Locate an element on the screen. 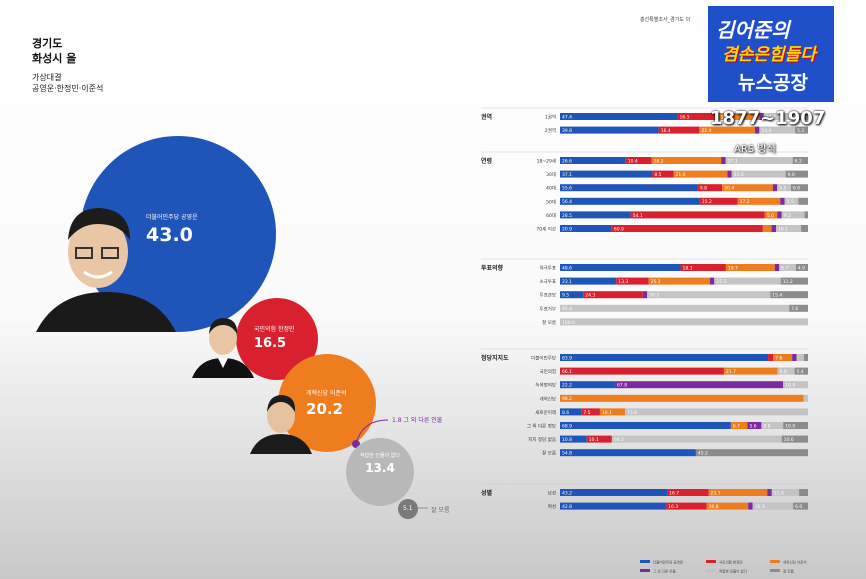 The height and width of the screenshot is (579, 866). group-label: 투표의향 is located at coordinates (492, 268).